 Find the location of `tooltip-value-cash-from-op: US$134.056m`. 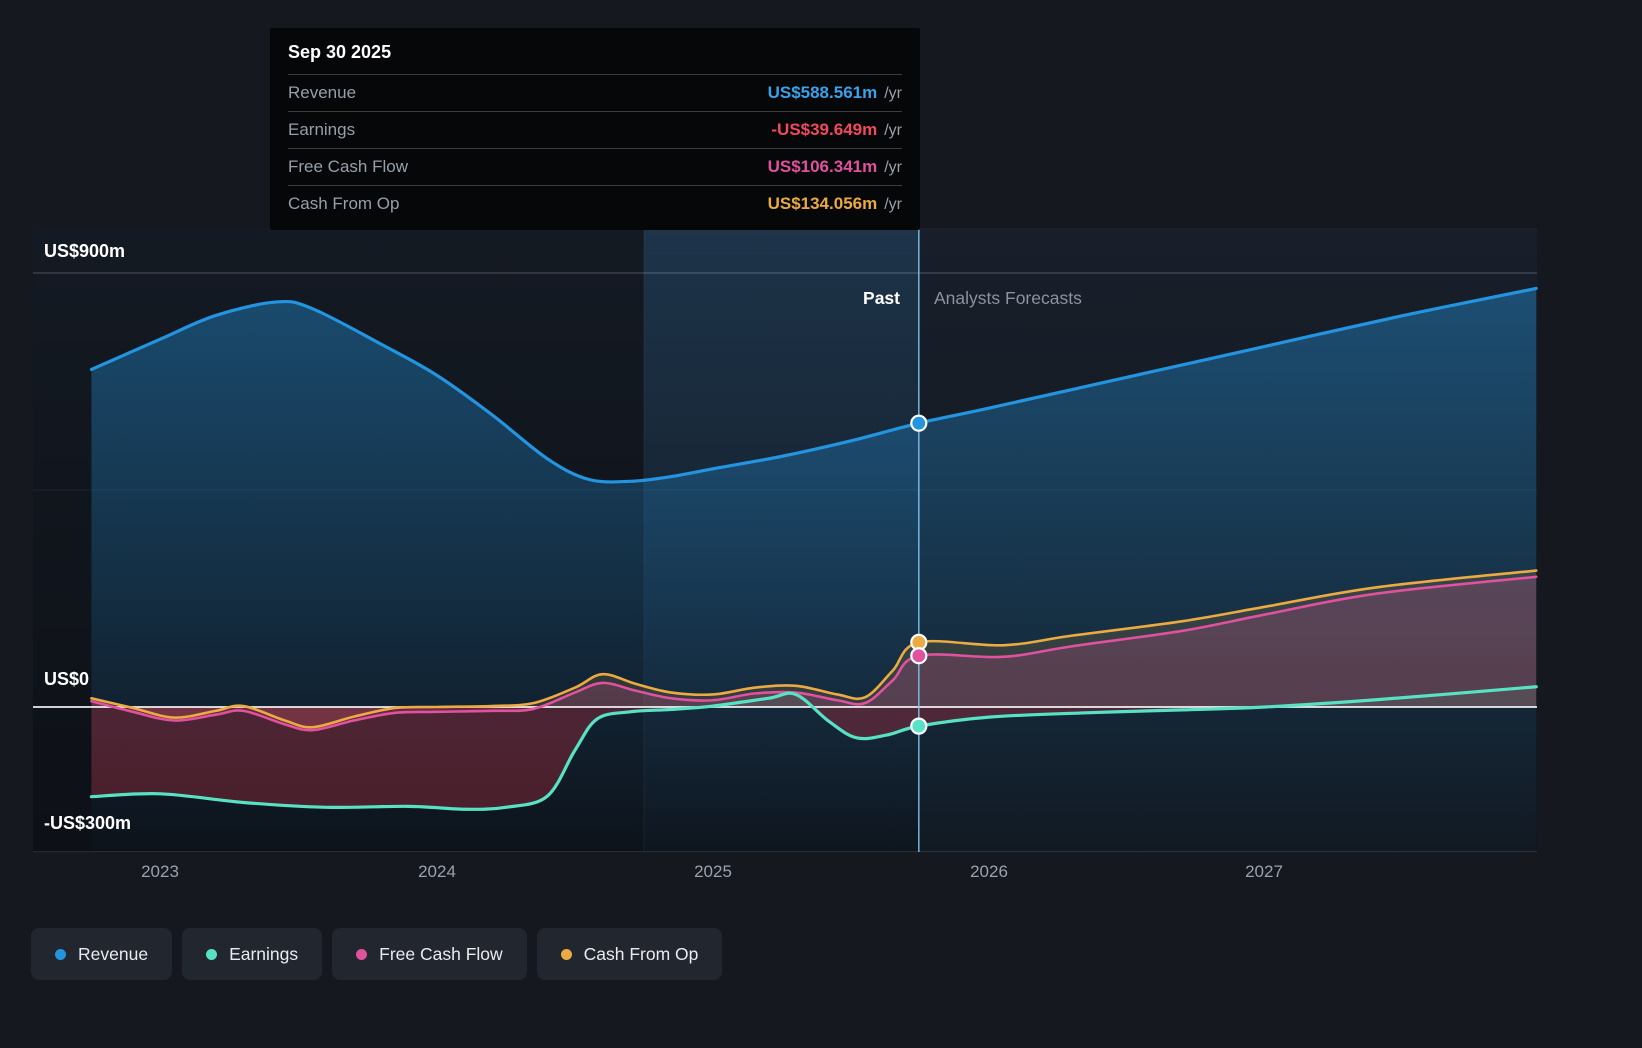

tooltip-value-cash-from-op: US$134.056m is located at coordinates (822, 203).